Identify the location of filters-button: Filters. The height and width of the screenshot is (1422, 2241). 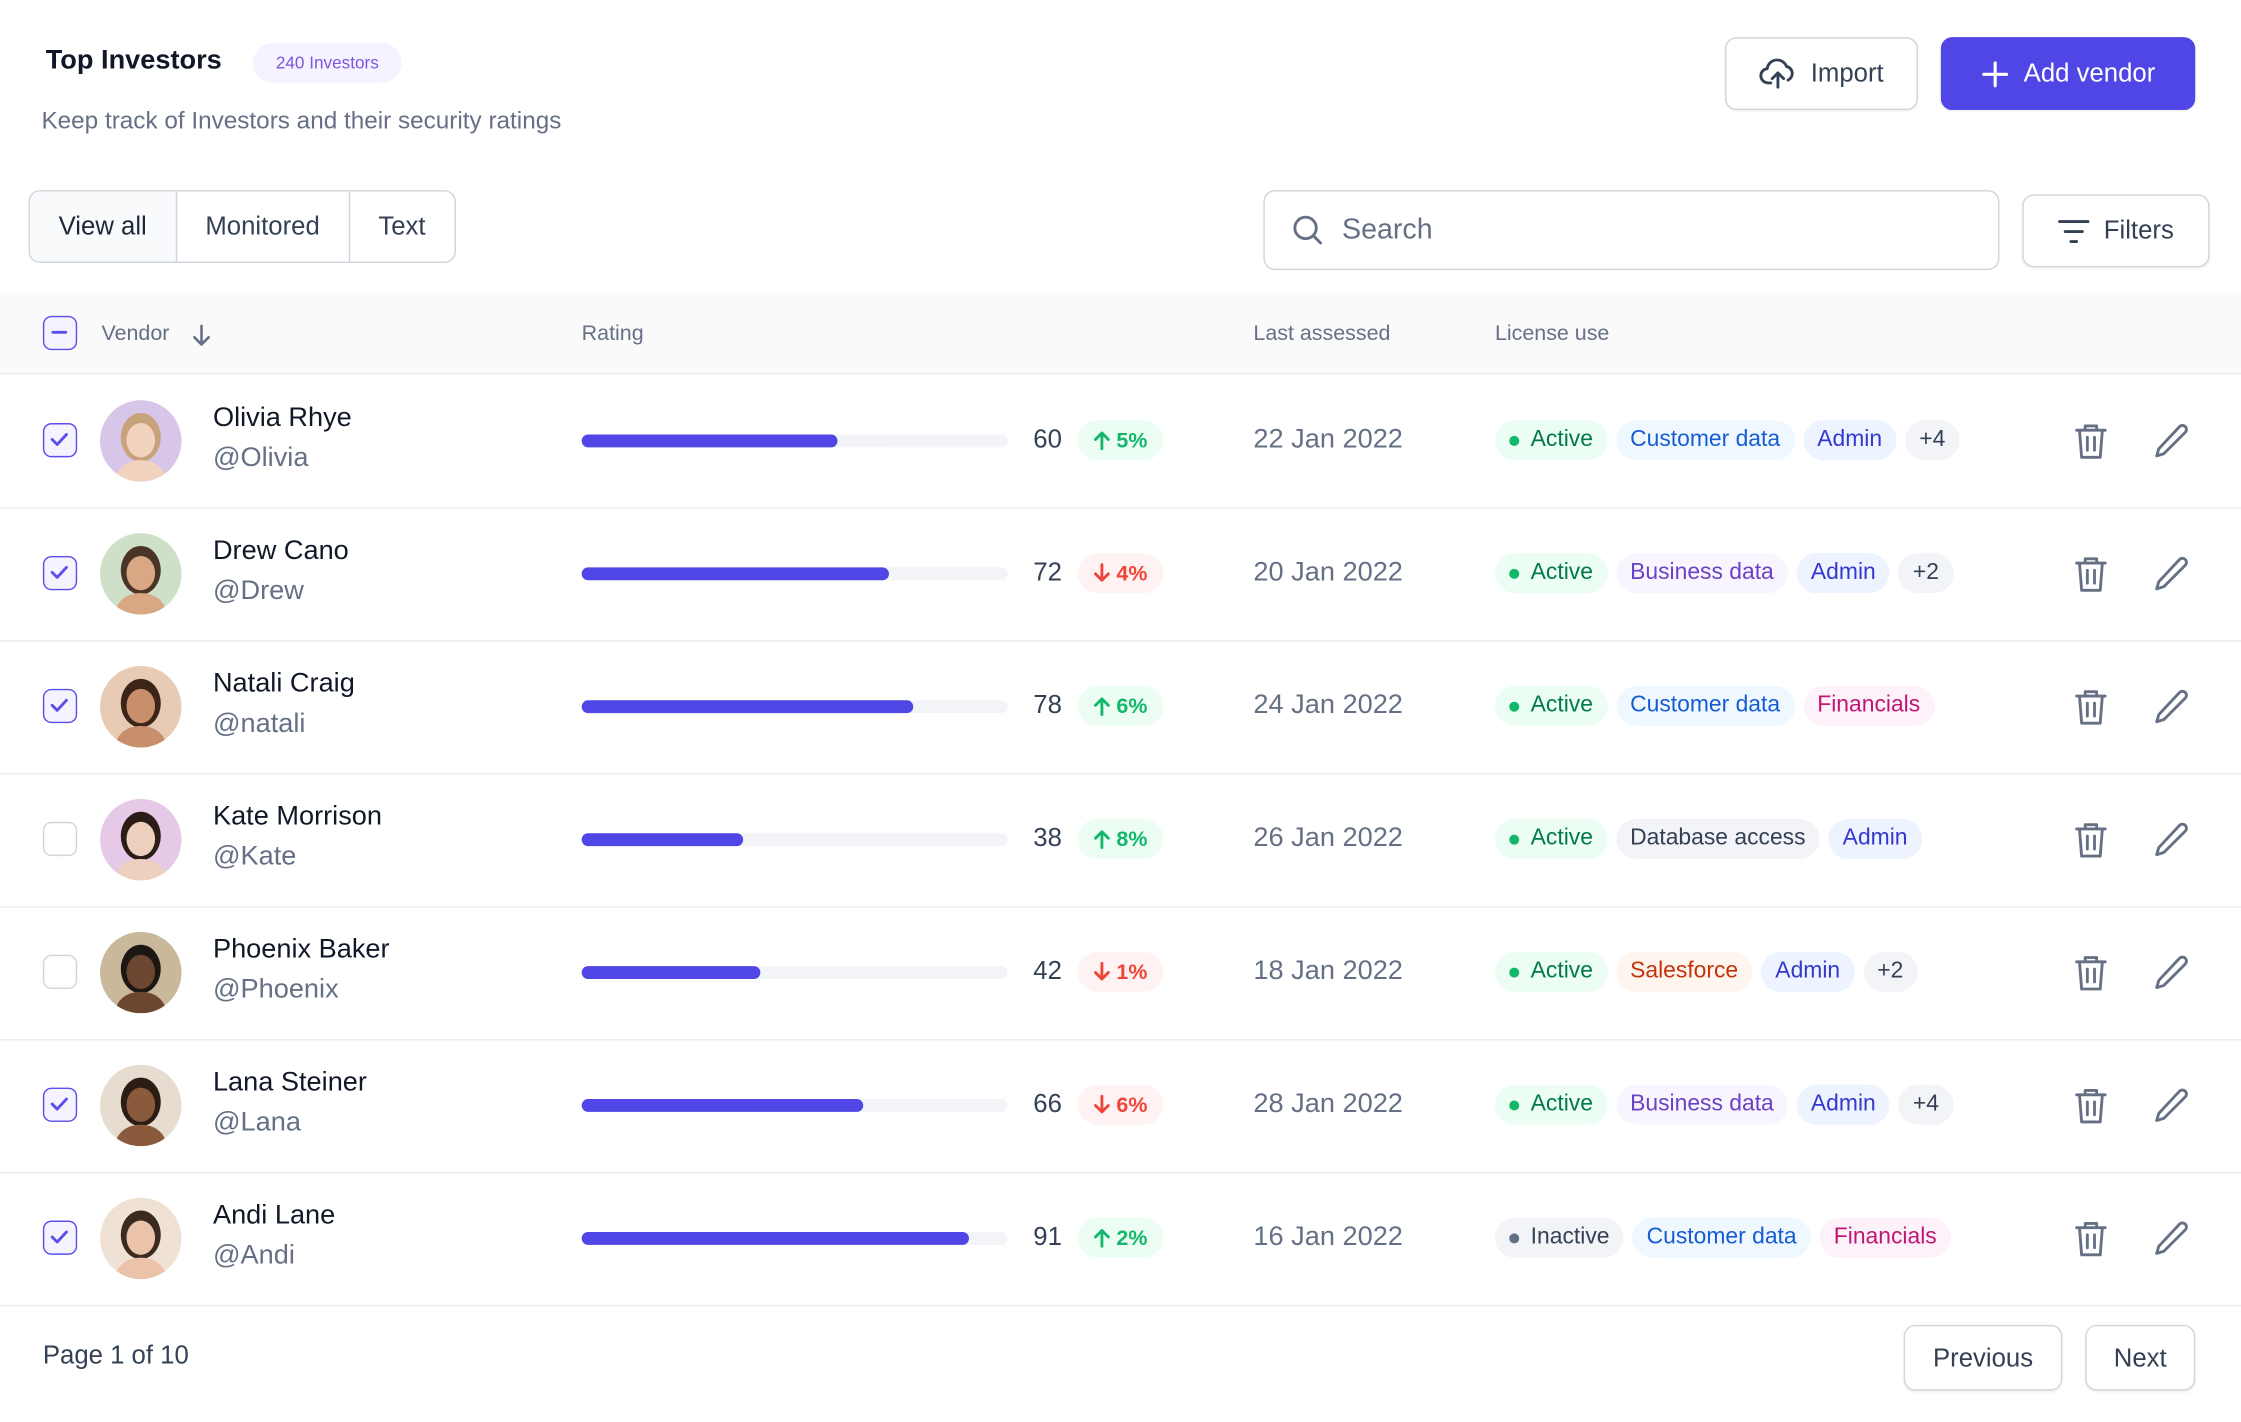
(2116, 231).